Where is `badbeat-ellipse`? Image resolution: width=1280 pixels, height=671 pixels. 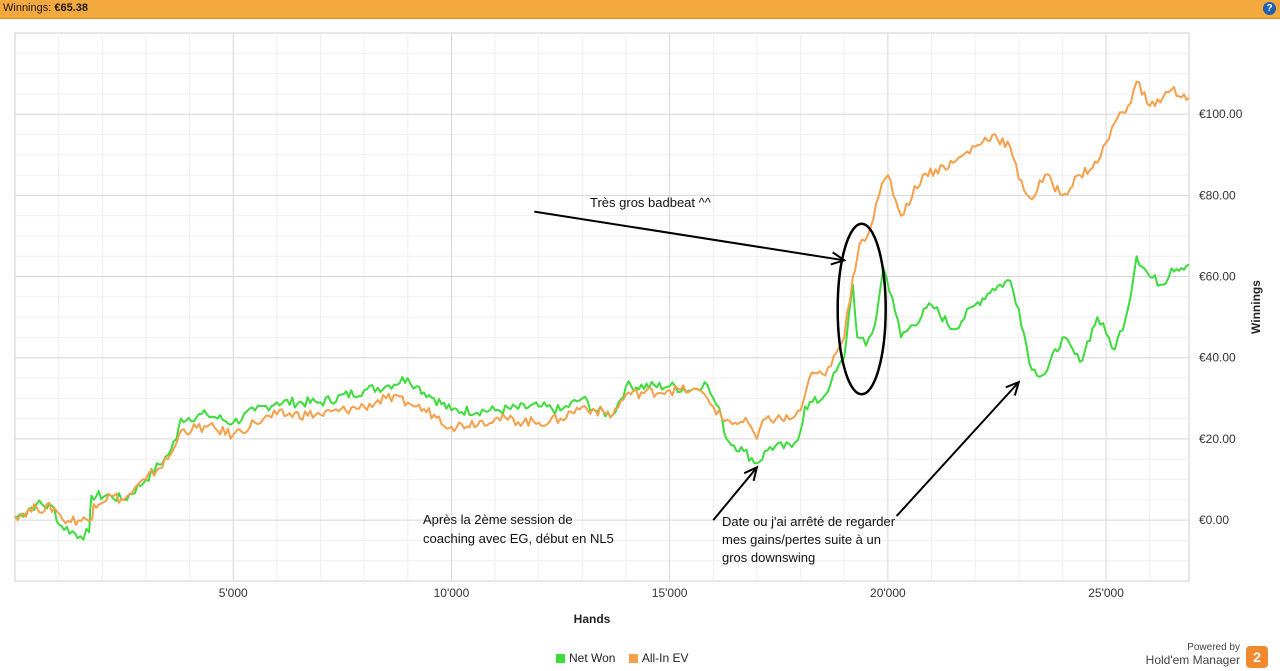
badbeat-ellipse is located at coordinates (861, 309).